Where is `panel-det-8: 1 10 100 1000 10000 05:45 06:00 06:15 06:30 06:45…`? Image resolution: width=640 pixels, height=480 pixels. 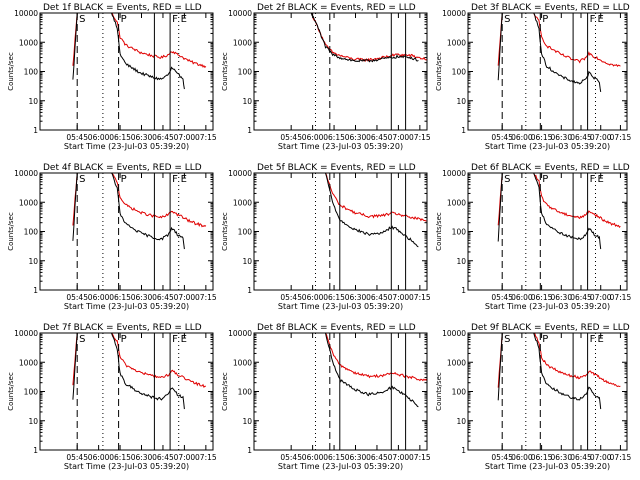
panel-det-8: 1 10 100 1000 10000 05:45 06:00 06:15 06:30 06:45… is located at coordinates (326, 397).